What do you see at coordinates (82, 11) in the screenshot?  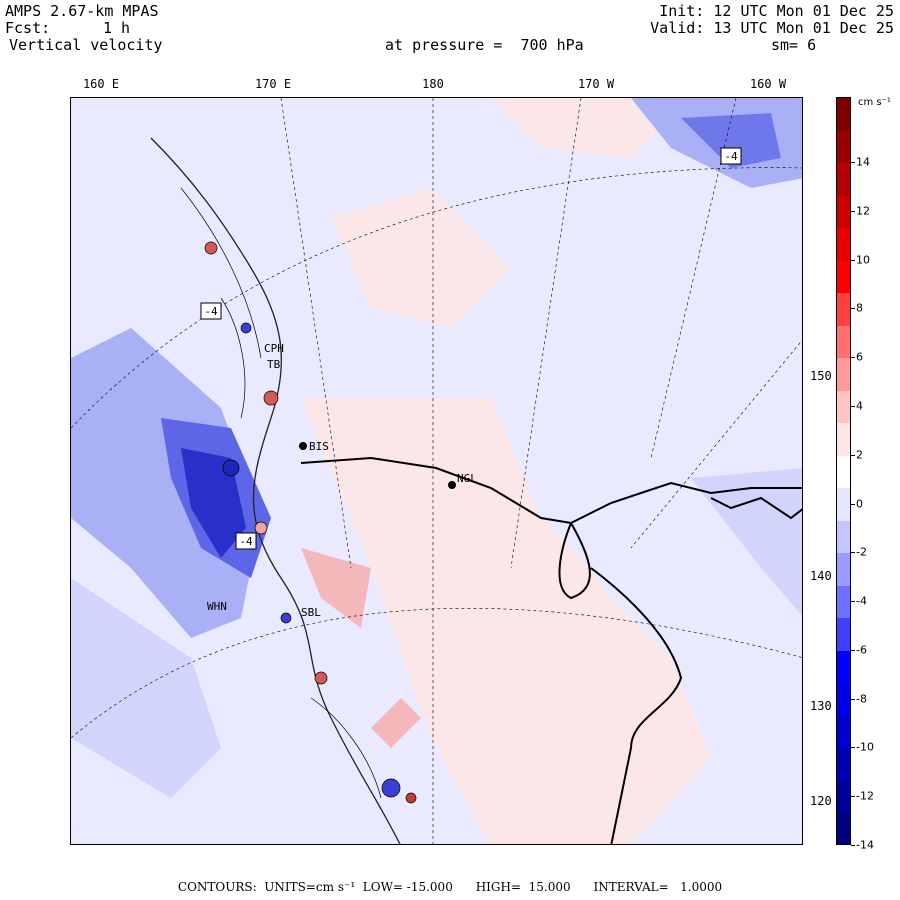 I see `model-title: AMPS 2.67-km MPAS` at bounding box center [82, 11].